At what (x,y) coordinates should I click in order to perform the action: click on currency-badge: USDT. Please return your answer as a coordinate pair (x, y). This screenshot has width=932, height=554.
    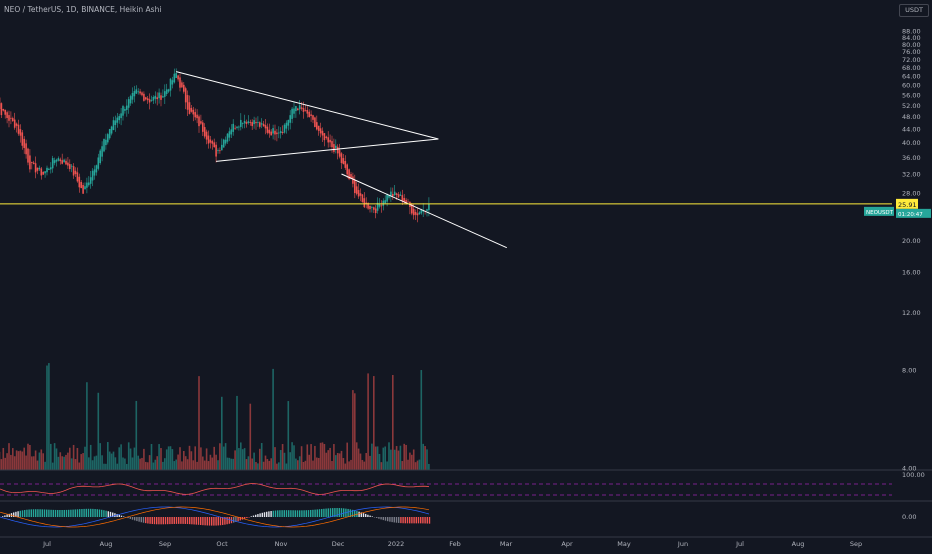
    Looking at the image, I should click on (914, 10).